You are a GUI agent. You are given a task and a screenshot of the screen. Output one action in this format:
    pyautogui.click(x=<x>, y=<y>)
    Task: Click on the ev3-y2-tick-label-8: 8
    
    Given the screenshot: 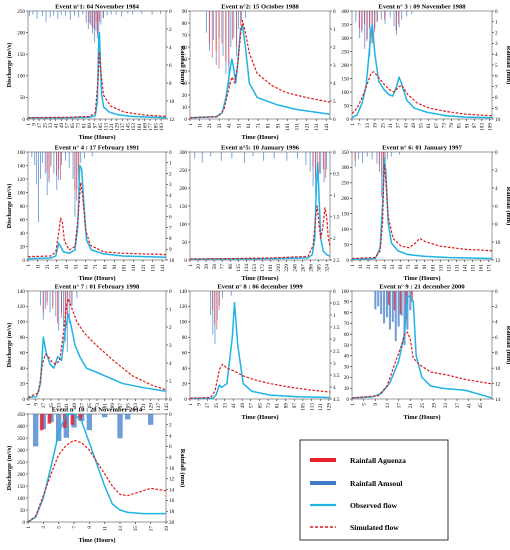 What is the action you would take?
    pyautogui.click(x=496, y=98)
    